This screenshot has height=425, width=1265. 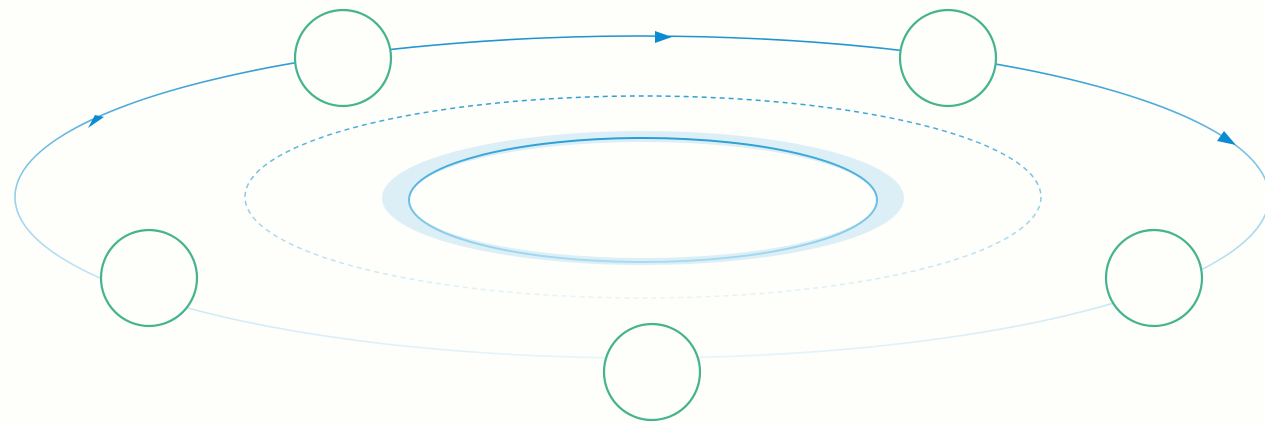 I want to click on core-ring, so click(x=643, y=200).